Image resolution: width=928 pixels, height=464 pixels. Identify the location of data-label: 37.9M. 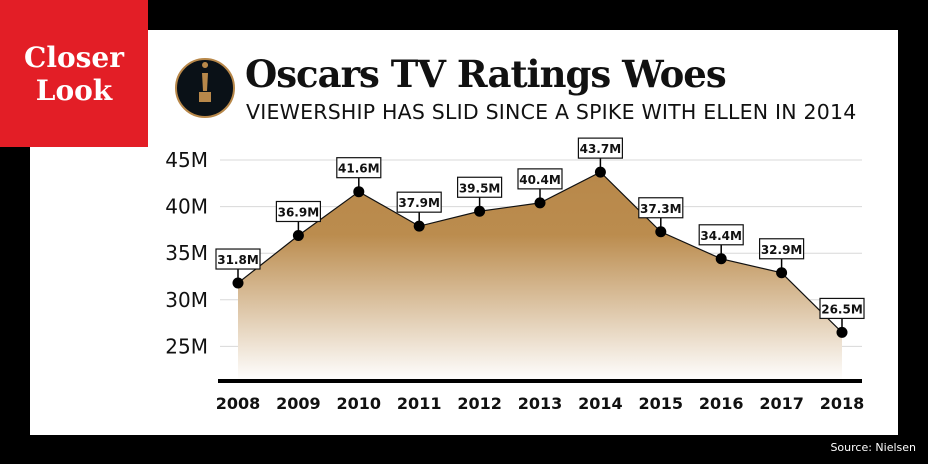
(419, 203).